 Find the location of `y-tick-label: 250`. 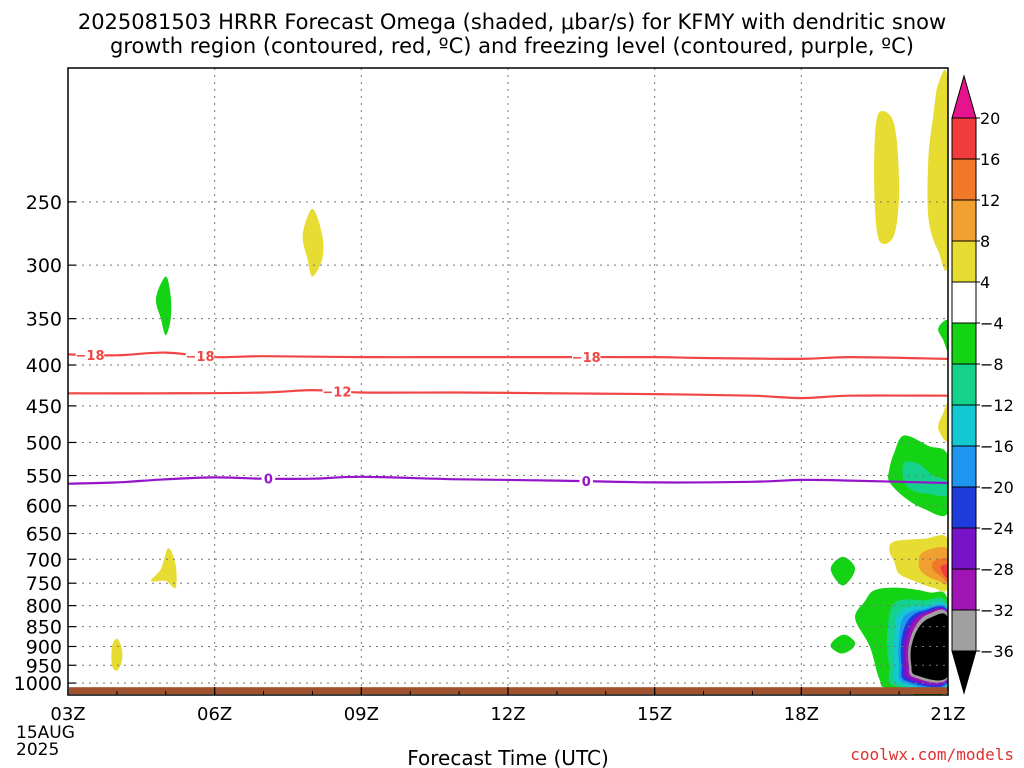

y-tick-label: 250 is located at coordinates (44, 203).